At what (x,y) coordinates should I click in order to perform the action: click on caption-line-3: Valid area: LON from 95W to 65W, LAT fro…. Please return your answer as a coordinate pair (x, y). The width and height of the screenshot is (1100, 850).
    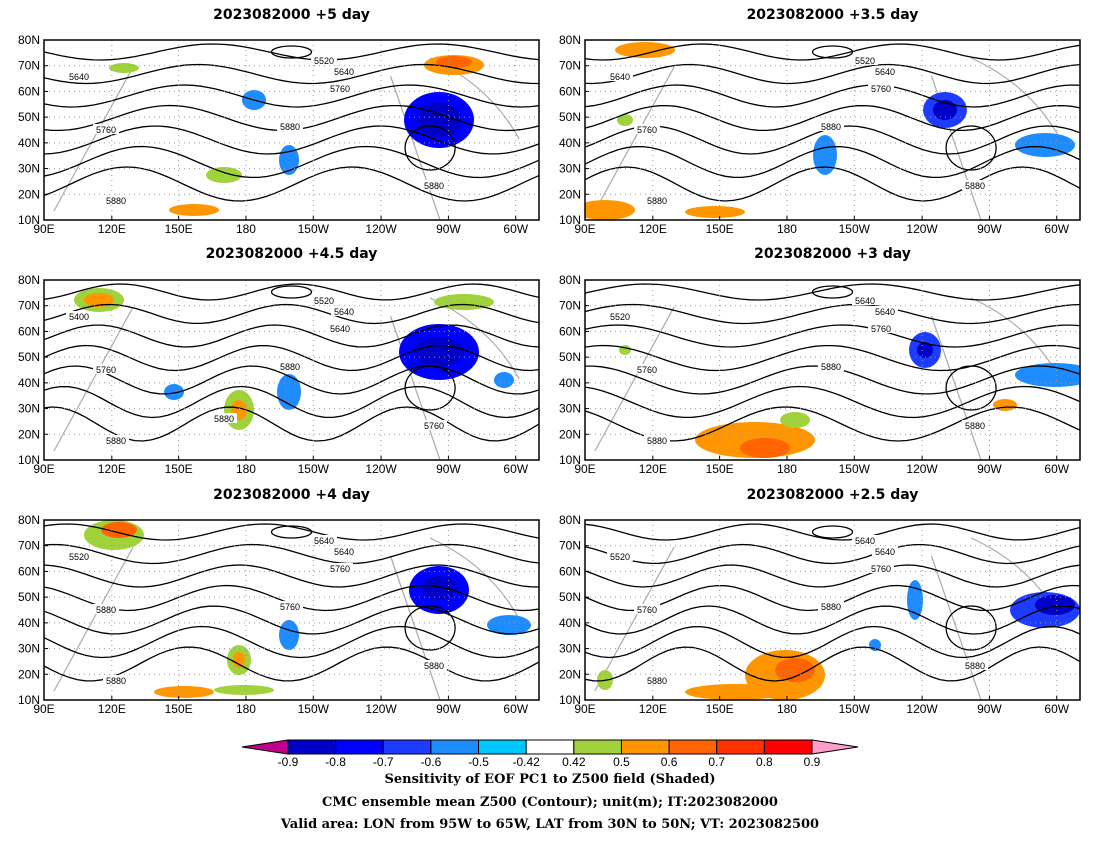
    Looking at the image, I should click on (550, 824).